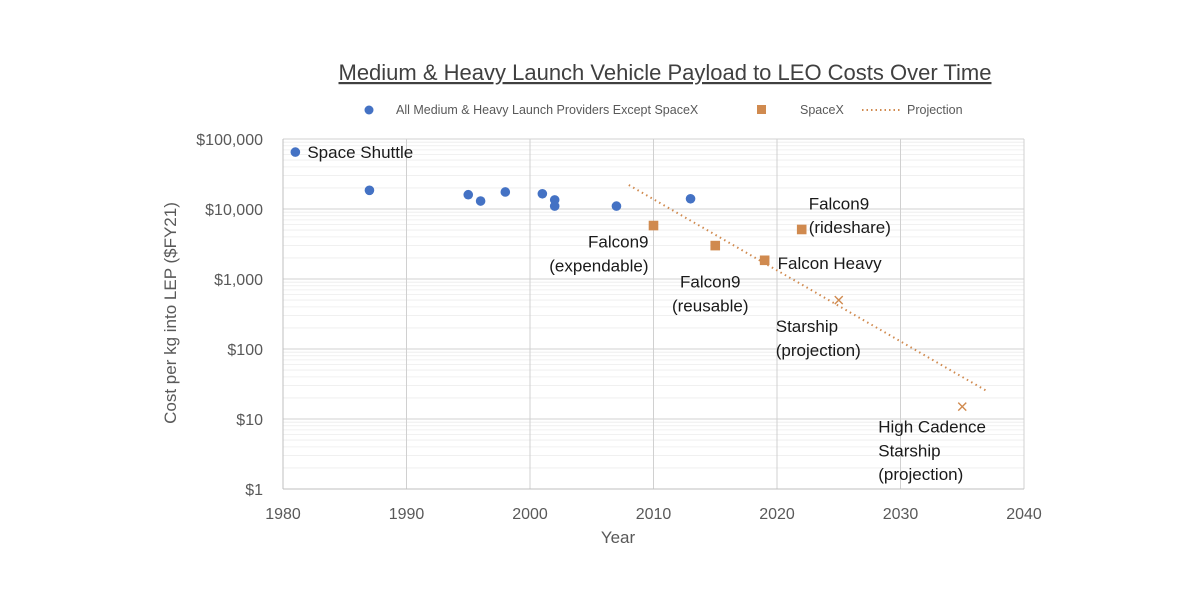 The width and height of the screenshot is (1200, 605). I want to click on point-annotation: Falcon9 (expendable), so click(598, 254).